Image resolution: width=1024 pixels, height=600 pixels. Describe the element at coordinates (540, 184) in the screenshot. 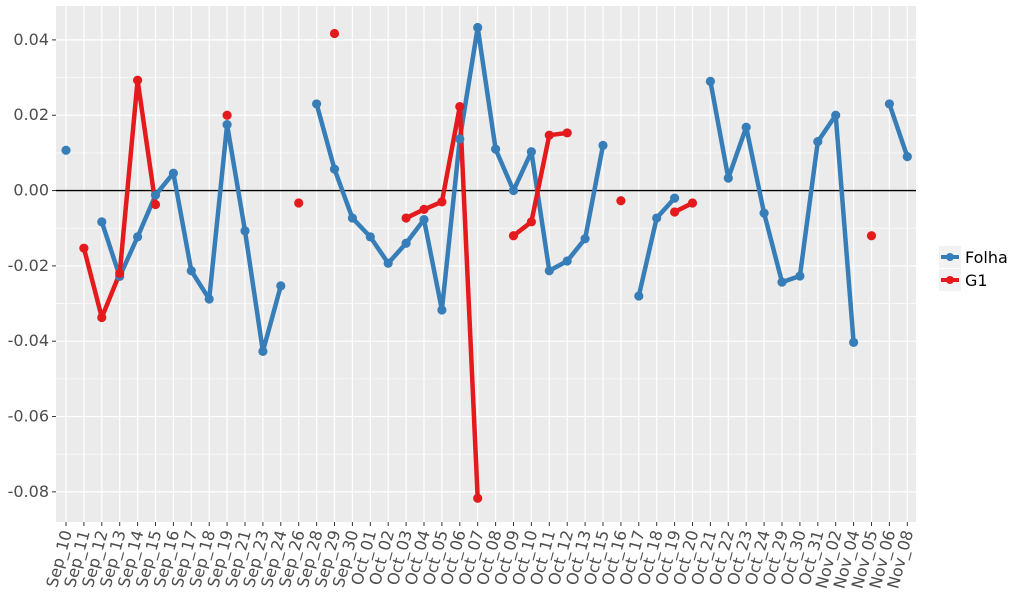

I see `series-line-g1` at that location.